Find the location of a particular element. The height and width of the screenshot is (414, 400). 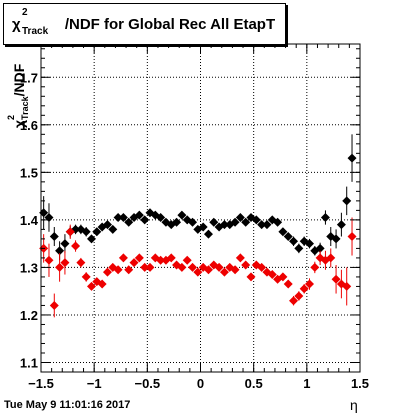

y-axis-label-rest: /NDF is located at coordinates (19, 79).